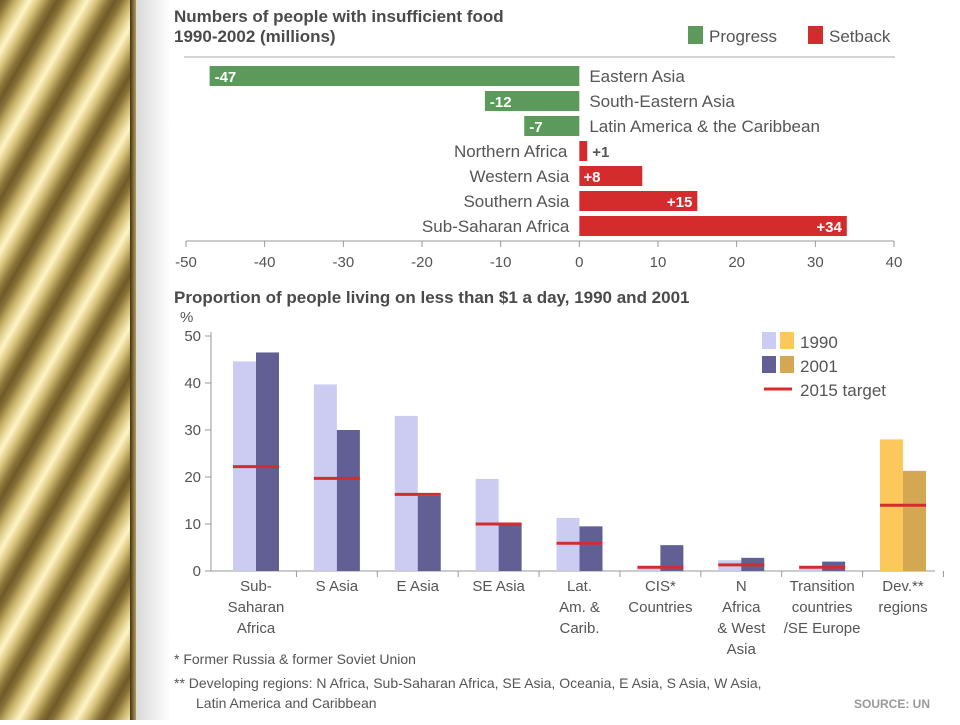  Describe the element at coordinates (192, 430) in the screenshot. I see `bottom-y-tick-label: 30` at that location.